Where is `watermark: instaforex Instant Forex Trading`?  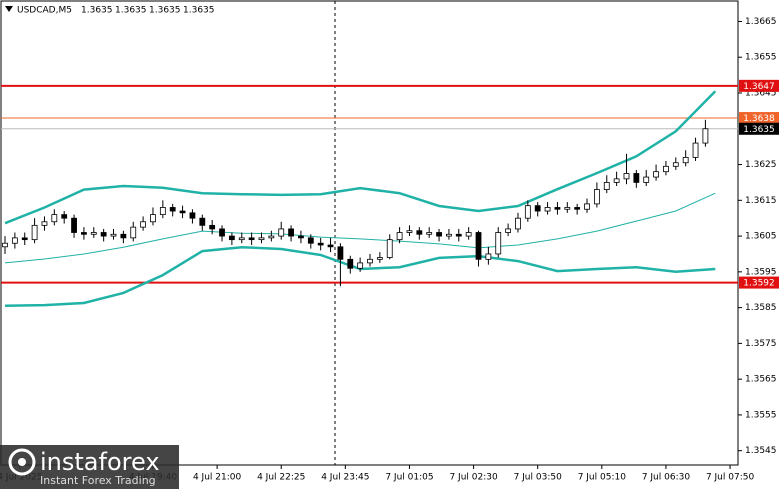
watermark: instaforex Instant Forex Trading is located at coordinates (89, 467).